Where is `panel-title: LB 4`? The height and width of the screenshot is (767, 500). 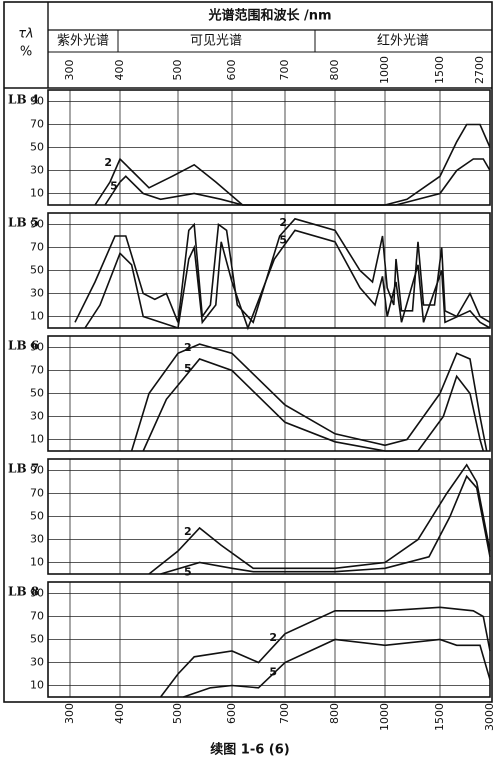
panel-title: LB 4 is located at coordinates (23, 100).